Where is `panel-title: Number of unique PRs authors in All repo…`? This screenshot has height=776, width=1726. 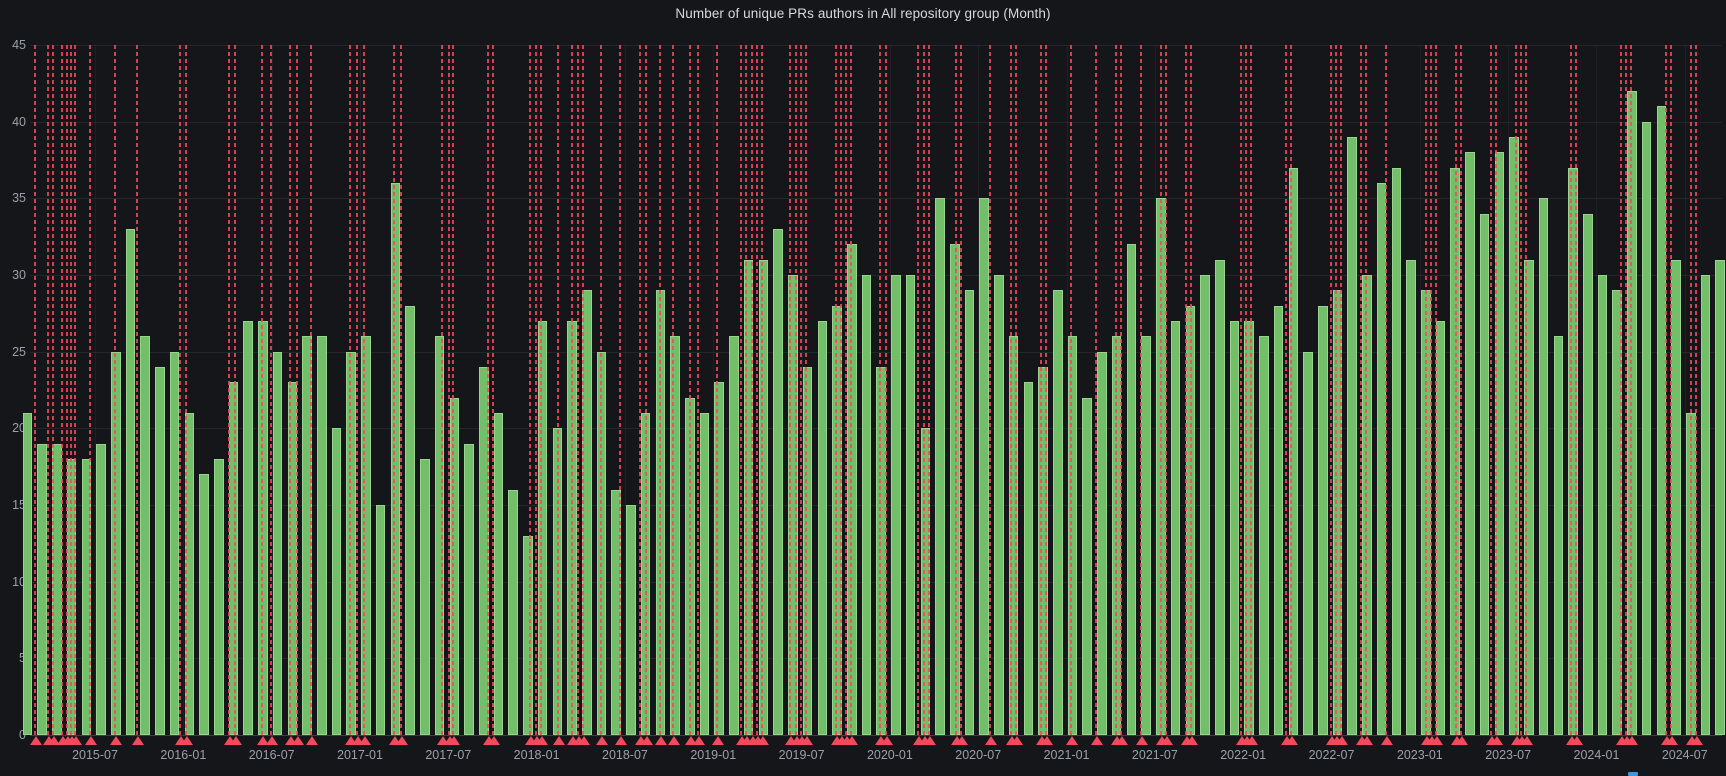 panel-title: Number of unique PRs authors in All repo… is located at coordinates (863, 13).